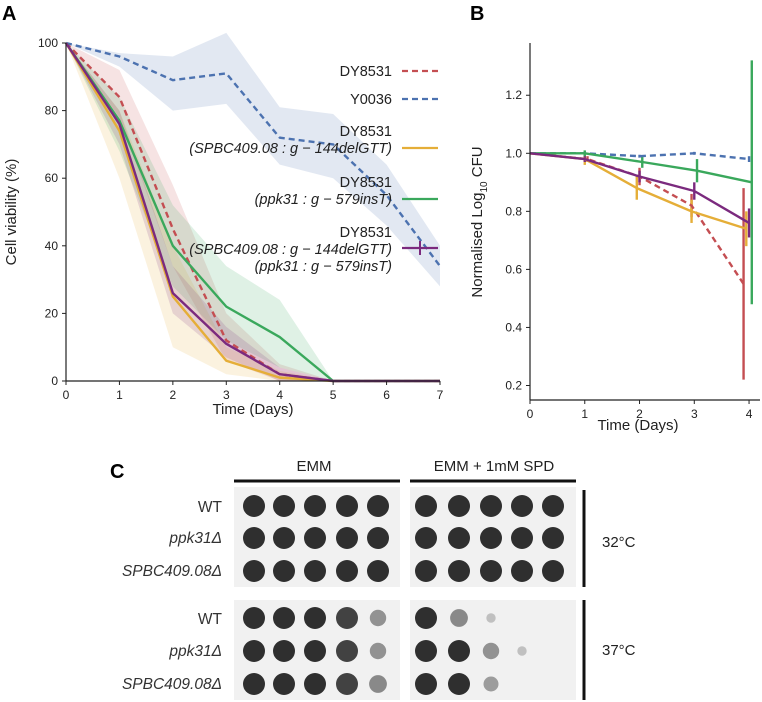 This screenshot has height=702, width=762. I want to click on condition-label-spd: EMM + 1mM SPD, so click(494, 466).